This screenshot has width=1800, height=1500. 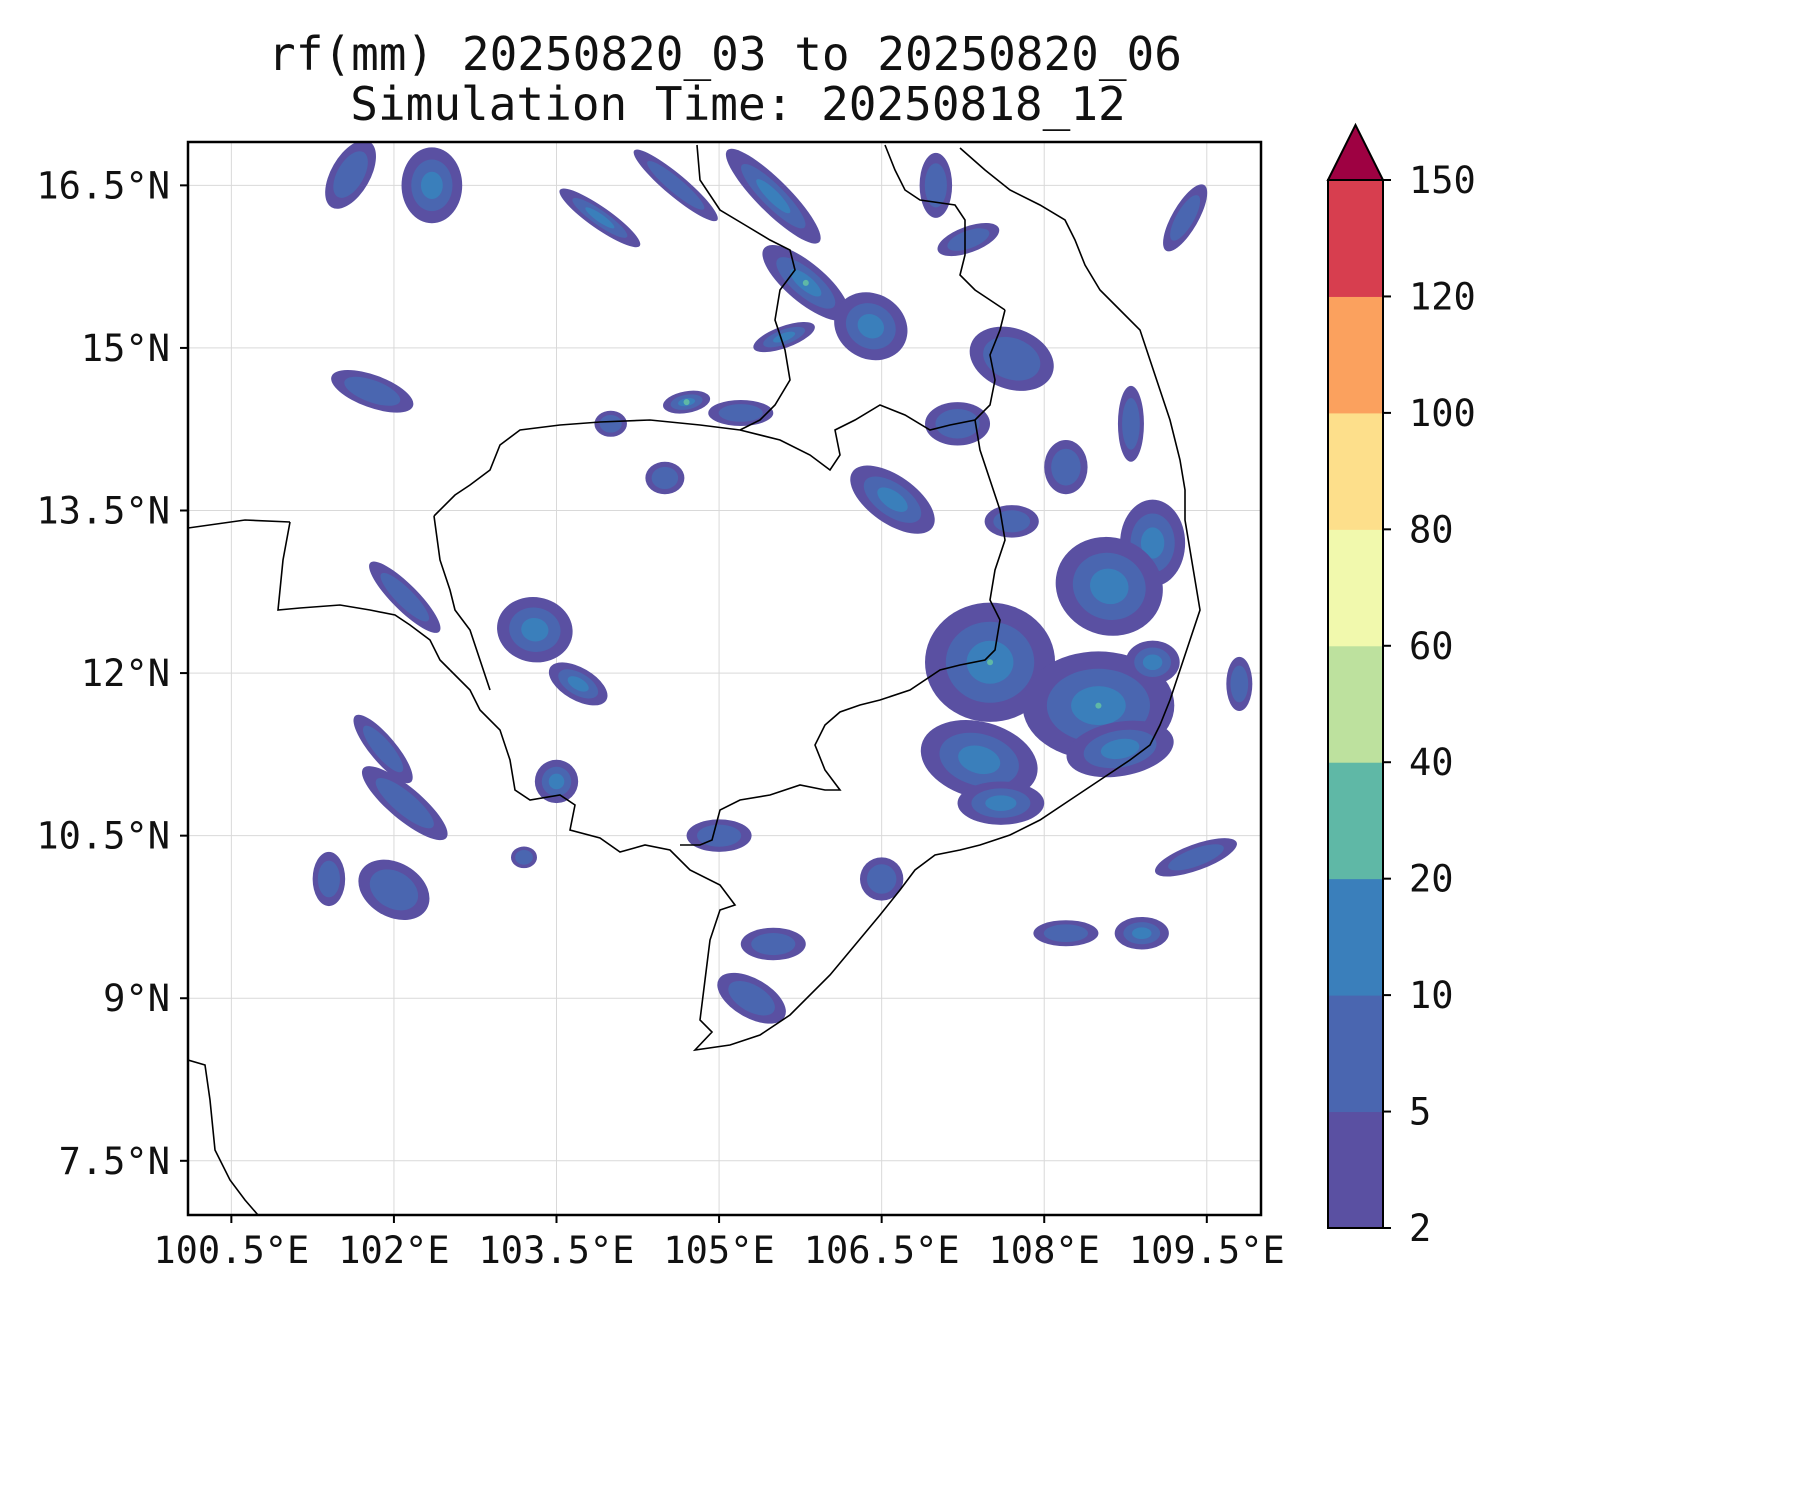 I want to click on lon-tick-label: 102°E, so click(x=393, y=1250).